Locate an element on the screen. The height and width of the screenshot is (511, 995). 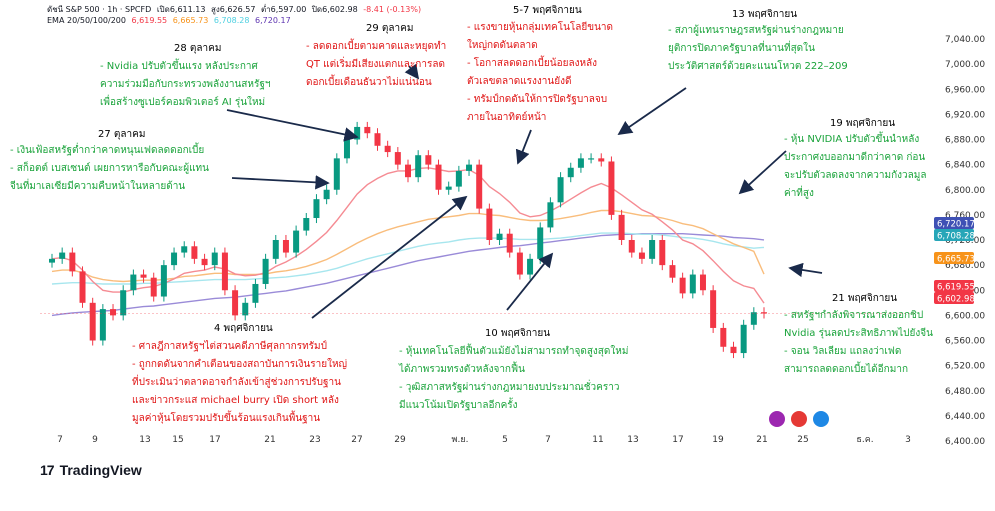
y-tick-label: 6,400.00 is located at coordinates (965, 442).